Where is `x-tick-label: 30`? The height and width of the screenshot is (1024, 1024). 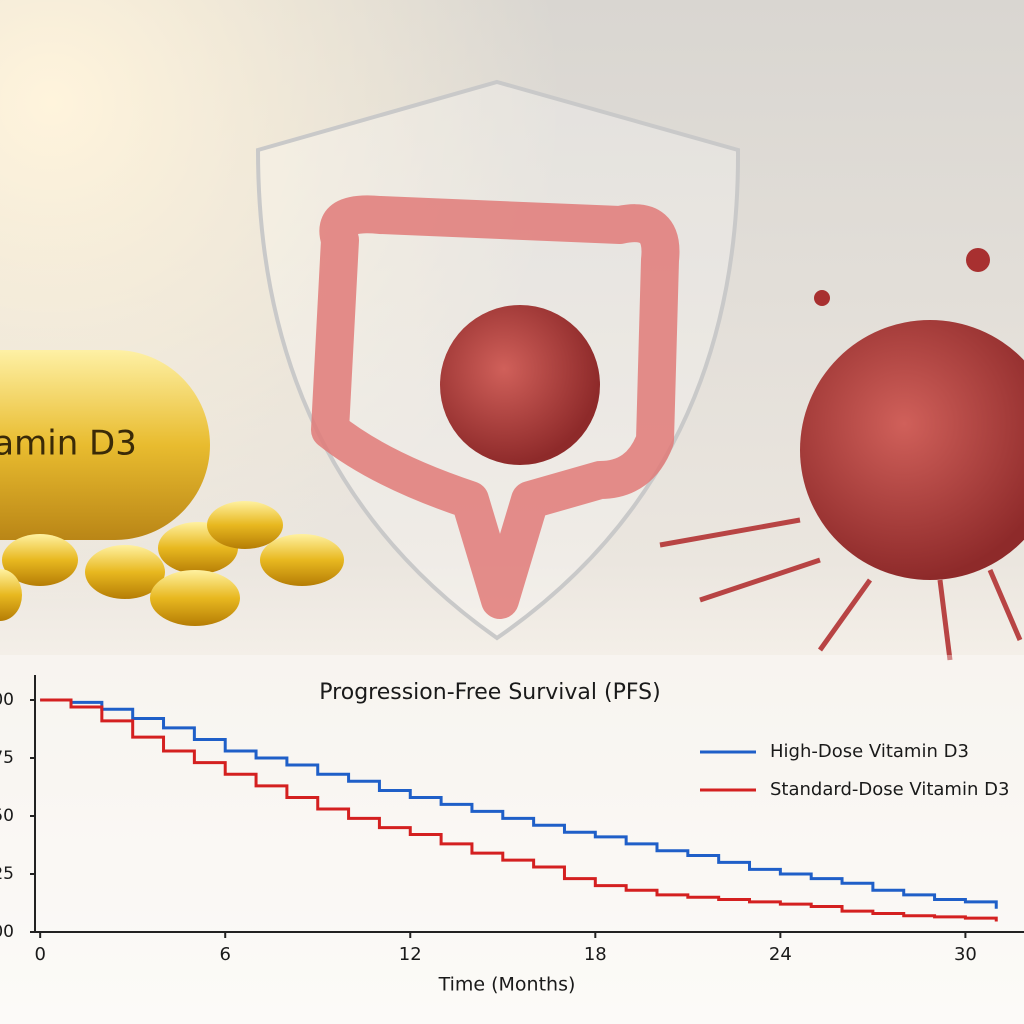
x-tick-label: 30 is located at coordinates (965, 954).